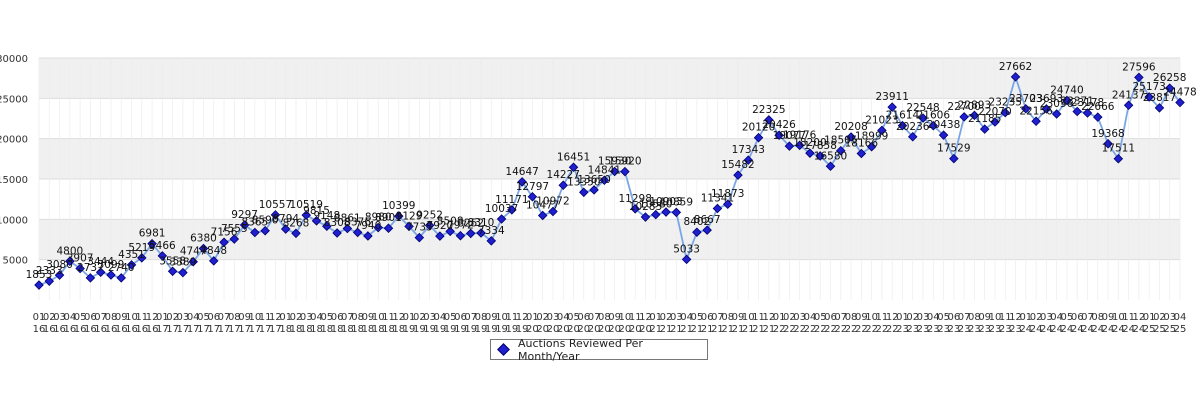 The image size is (1200, 400). Describe the element at coordinates (1149, 323) in the screenshot. I see `x-tick-label: 01 25` at that location.